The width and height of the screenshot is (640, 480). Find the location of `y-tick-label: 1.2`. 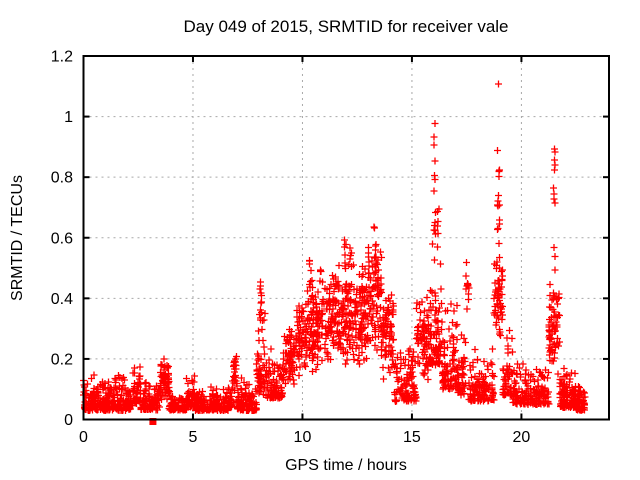

y-tick-label: 1.2 is located at coordinates (62, 57).